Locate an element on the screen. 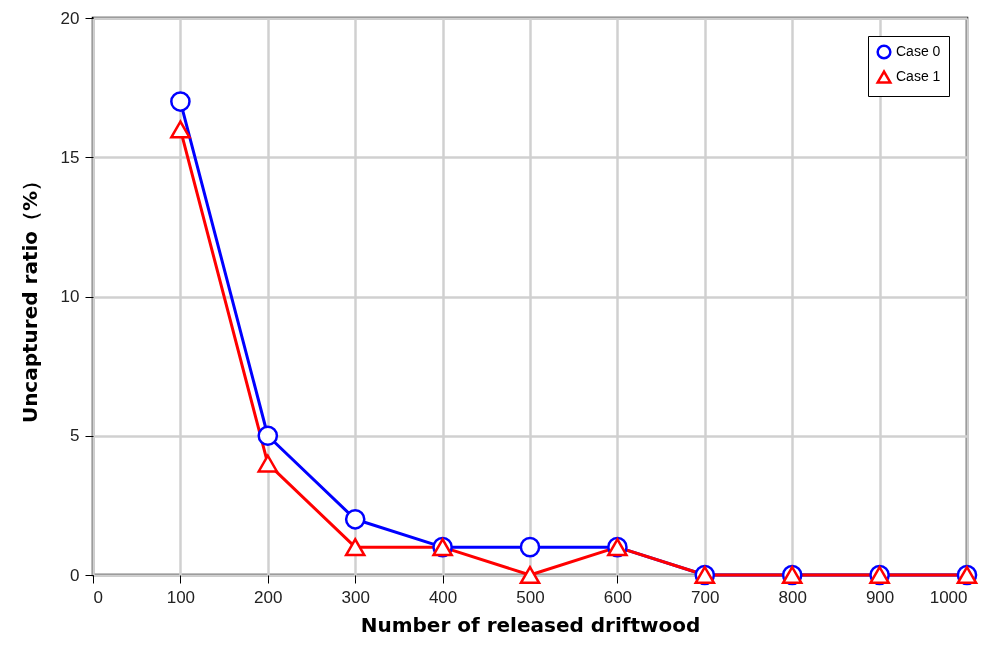 The width and height of the screenshot is (1002, 657). x-tick-label: 900 is located at coordinates (880, 597).